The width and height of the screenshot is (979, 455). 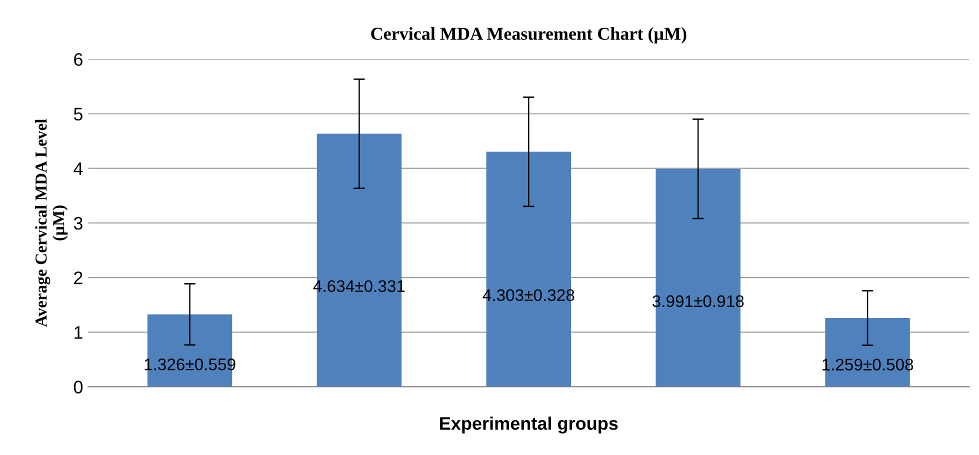 What do you see at coordinates (78, 59) in the screenshot?
I see `y-tick-label: 6` at bounding box center [78, 59].